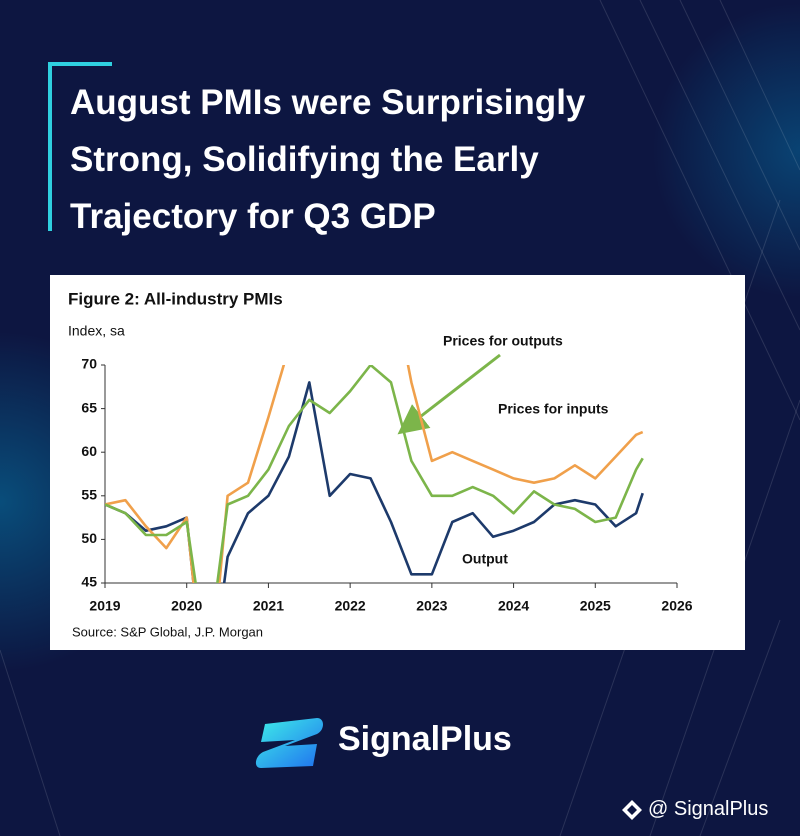 The height and width of the screenshot is (836, 800). Describe the element at coordinates (89, 451) in the screenshot. I see `y-tick-label: 60` at that location.